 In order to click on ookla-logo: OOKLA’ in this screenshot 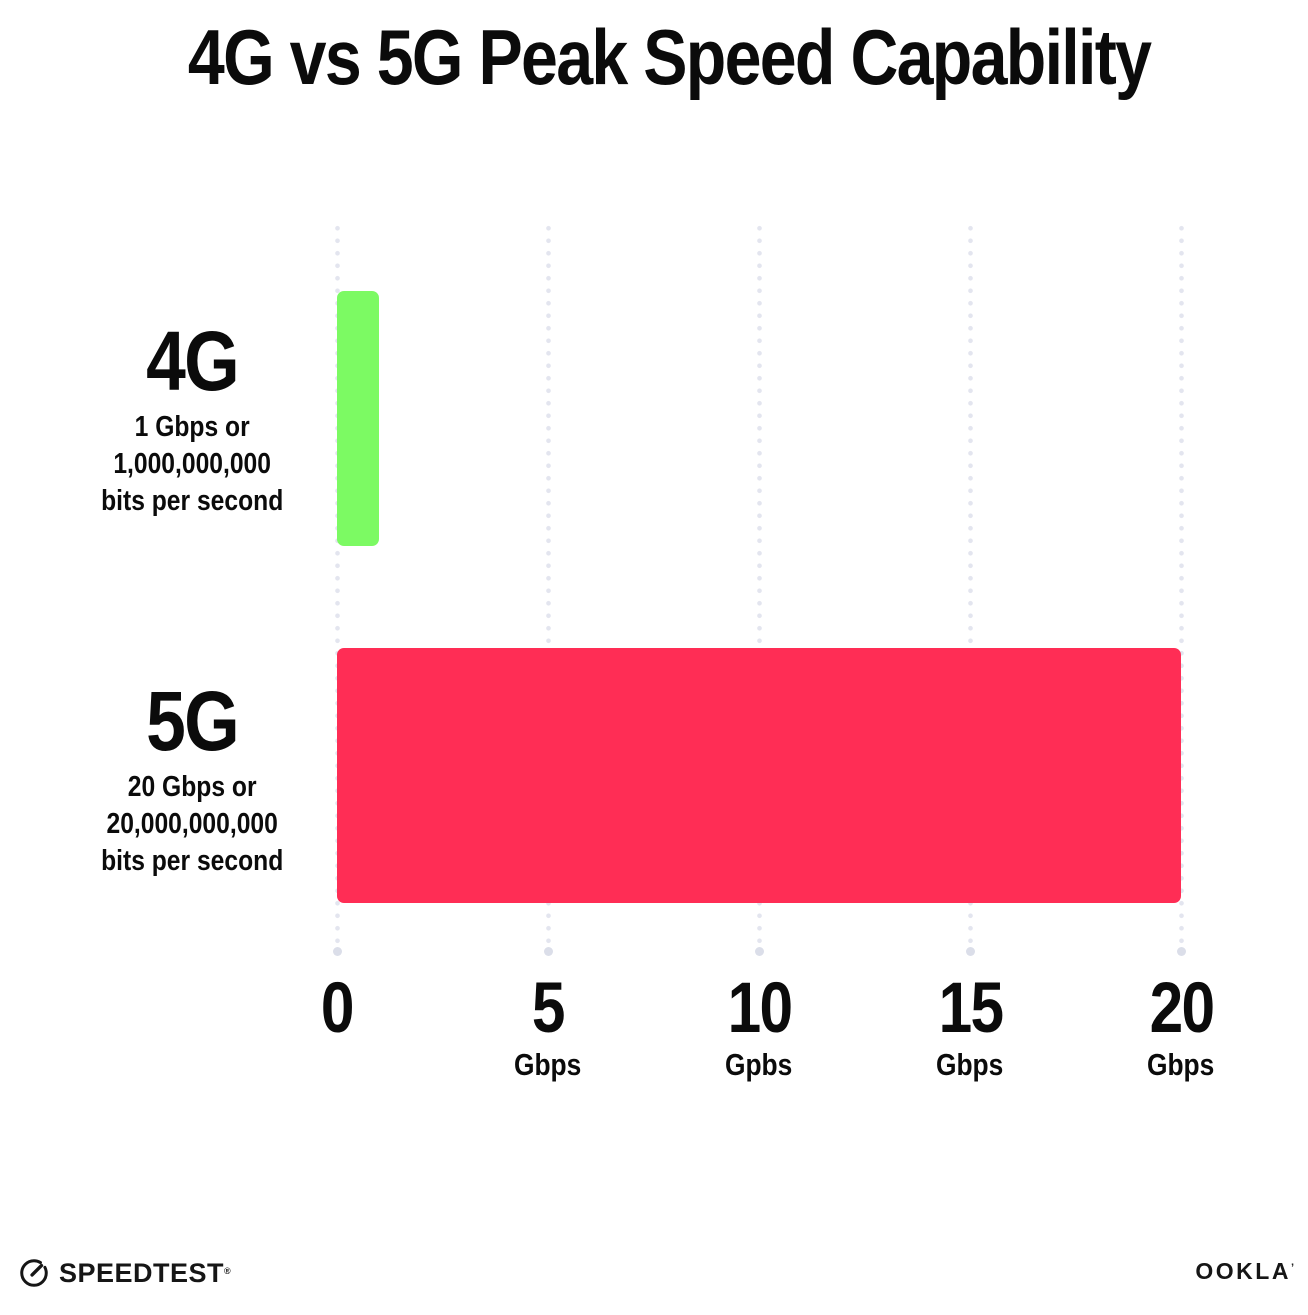, I will do `click(1244, 1271)`.